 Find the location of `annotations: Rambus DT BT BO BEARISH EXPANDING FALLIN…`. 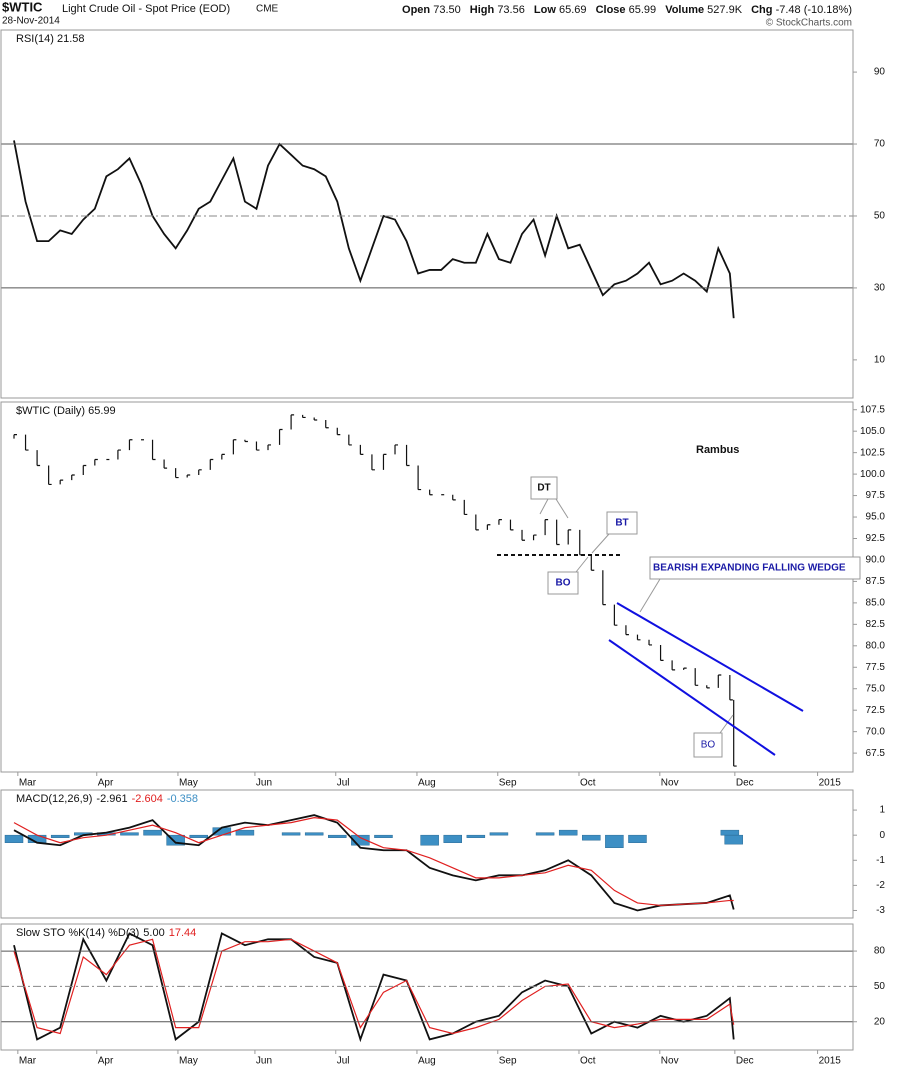

annotations: Rambus DT BT BO BEARISH EXPANDING FALLIN… is located at coordinates (679, 601).